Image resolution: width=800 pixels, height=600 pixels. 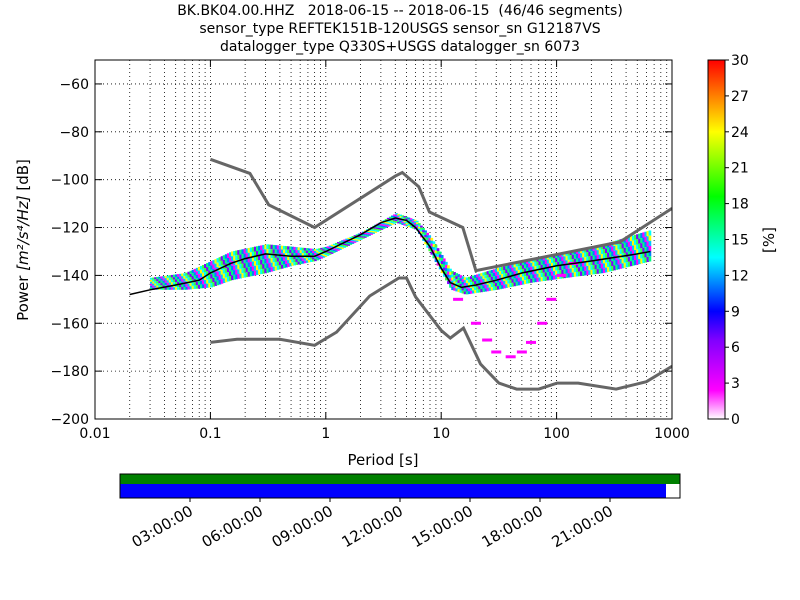 What do you see at coordinates (23, 233) in the screenshot?
I see `y-axis-label-units: [m²/s⁴/Hz]` at bounding box center [23, 233].